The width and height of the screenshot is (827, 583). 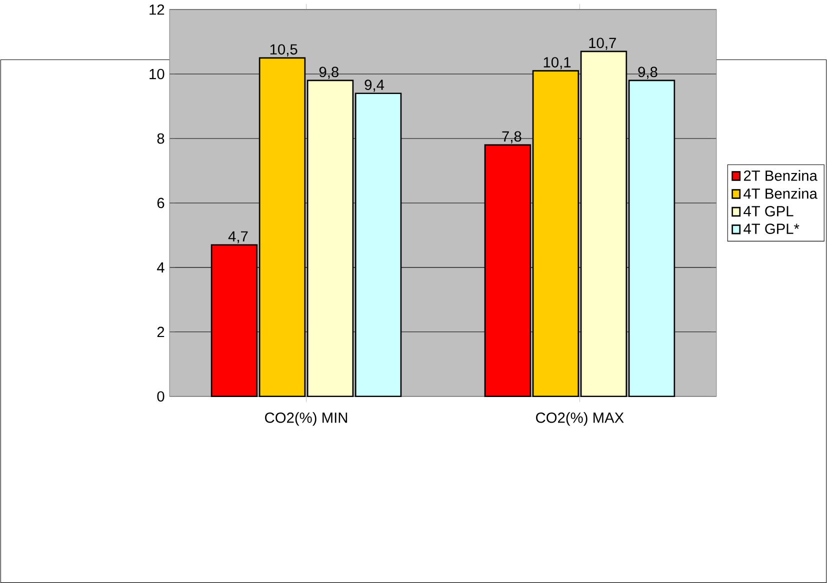 What do you see at coordinates (602, 44) in the screenshot?
I see `data-label: 10,7` at bounding box center [602, 44].